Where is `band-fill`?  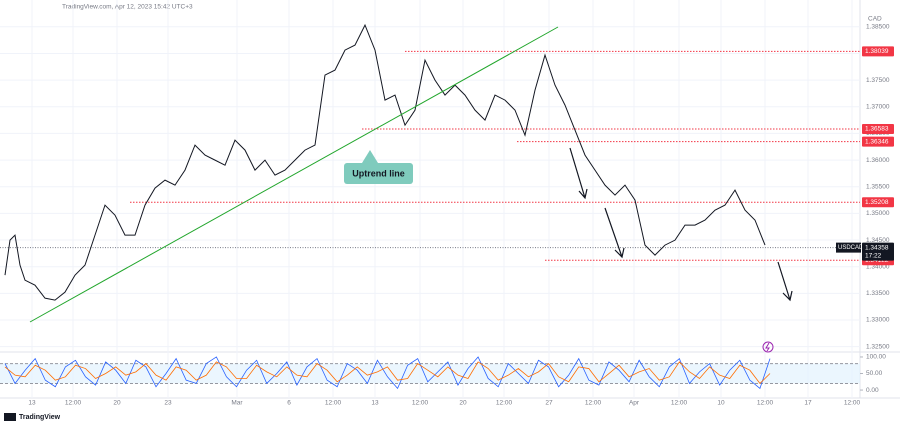 band-fill is located at coordinates (430, 373).